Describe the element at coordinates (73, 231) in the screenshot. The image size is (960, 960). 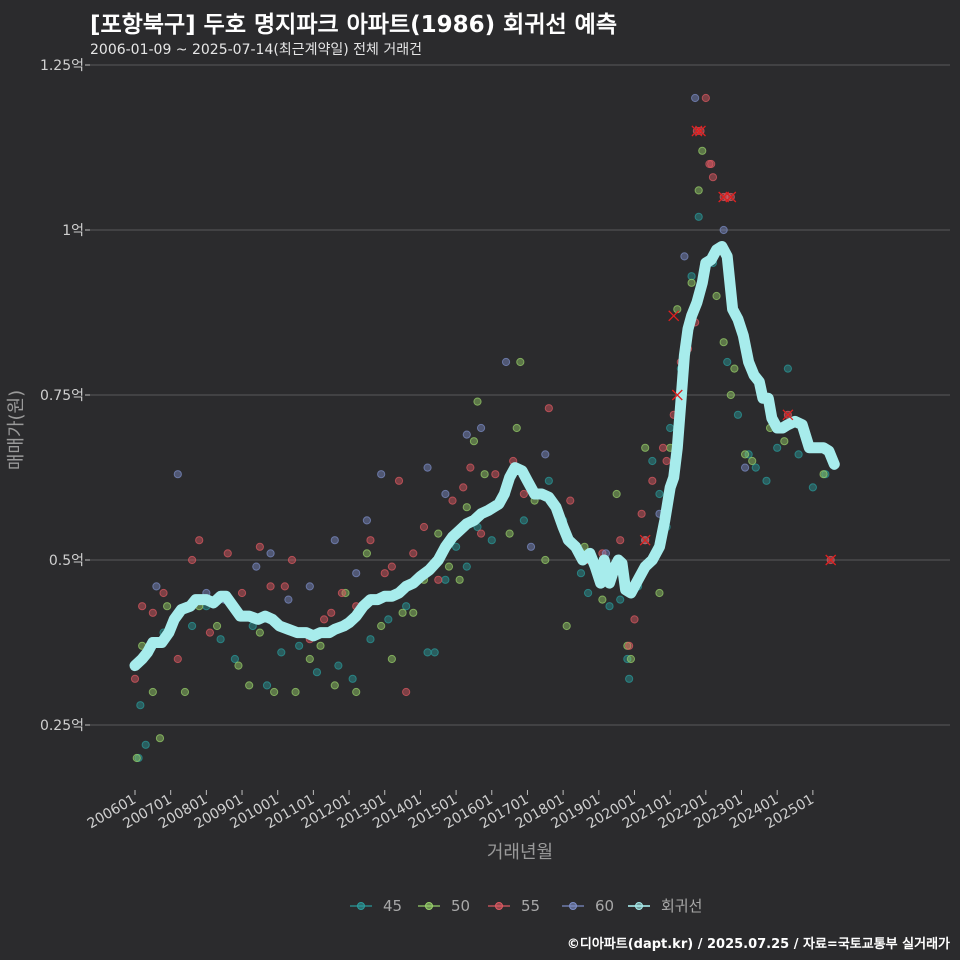
I see `y-tick-label: 1억` at that location.